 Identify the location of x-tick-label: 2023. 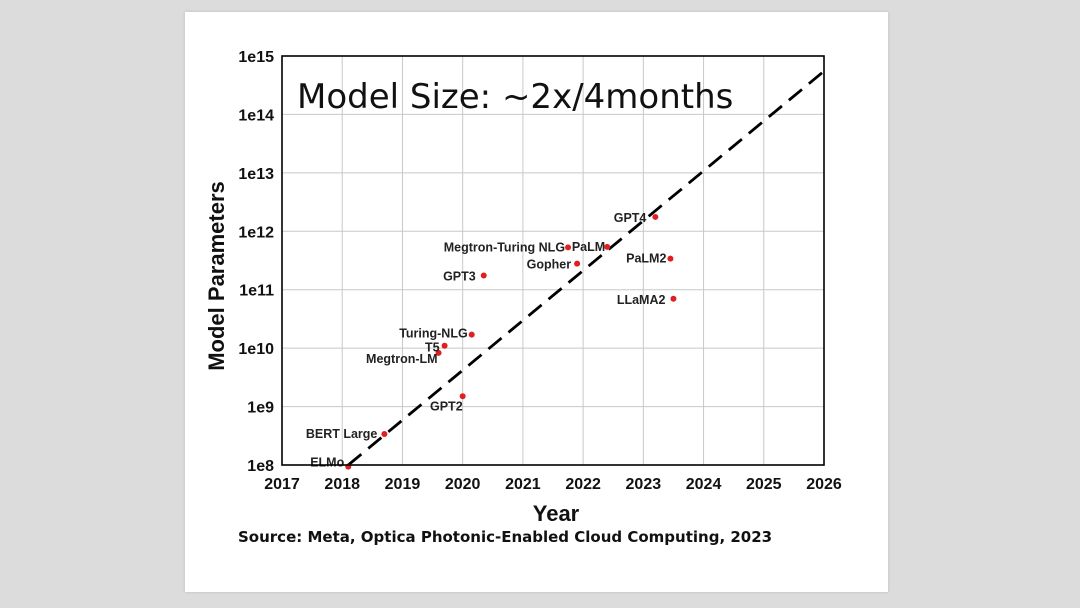
(644, 484).